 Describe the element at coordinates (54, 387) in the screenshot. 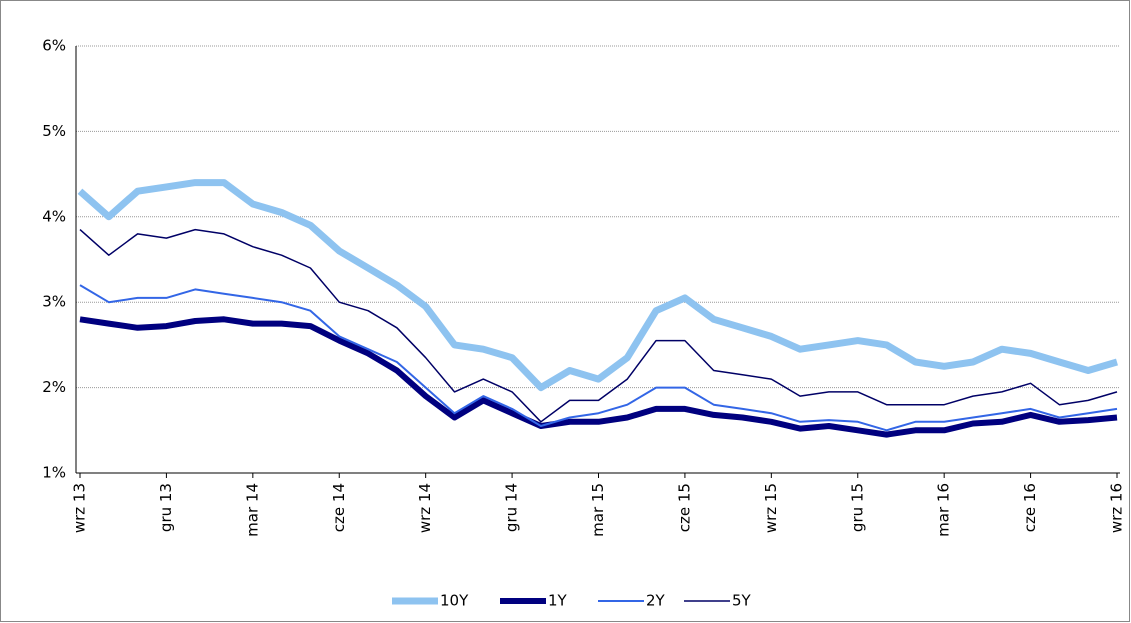

I see `y-tick-label: 2%` at that location.